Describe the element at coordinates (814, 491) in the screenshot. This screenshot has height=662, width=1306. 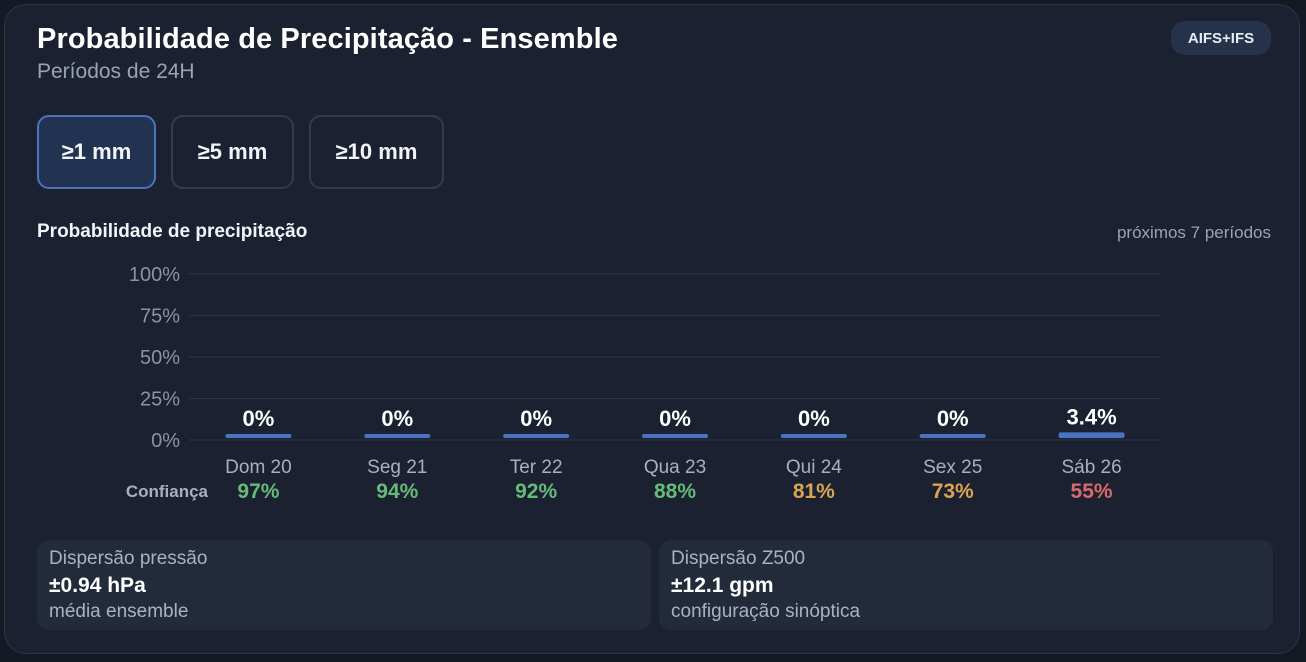
I see `confidence-value: 81%` at that location.